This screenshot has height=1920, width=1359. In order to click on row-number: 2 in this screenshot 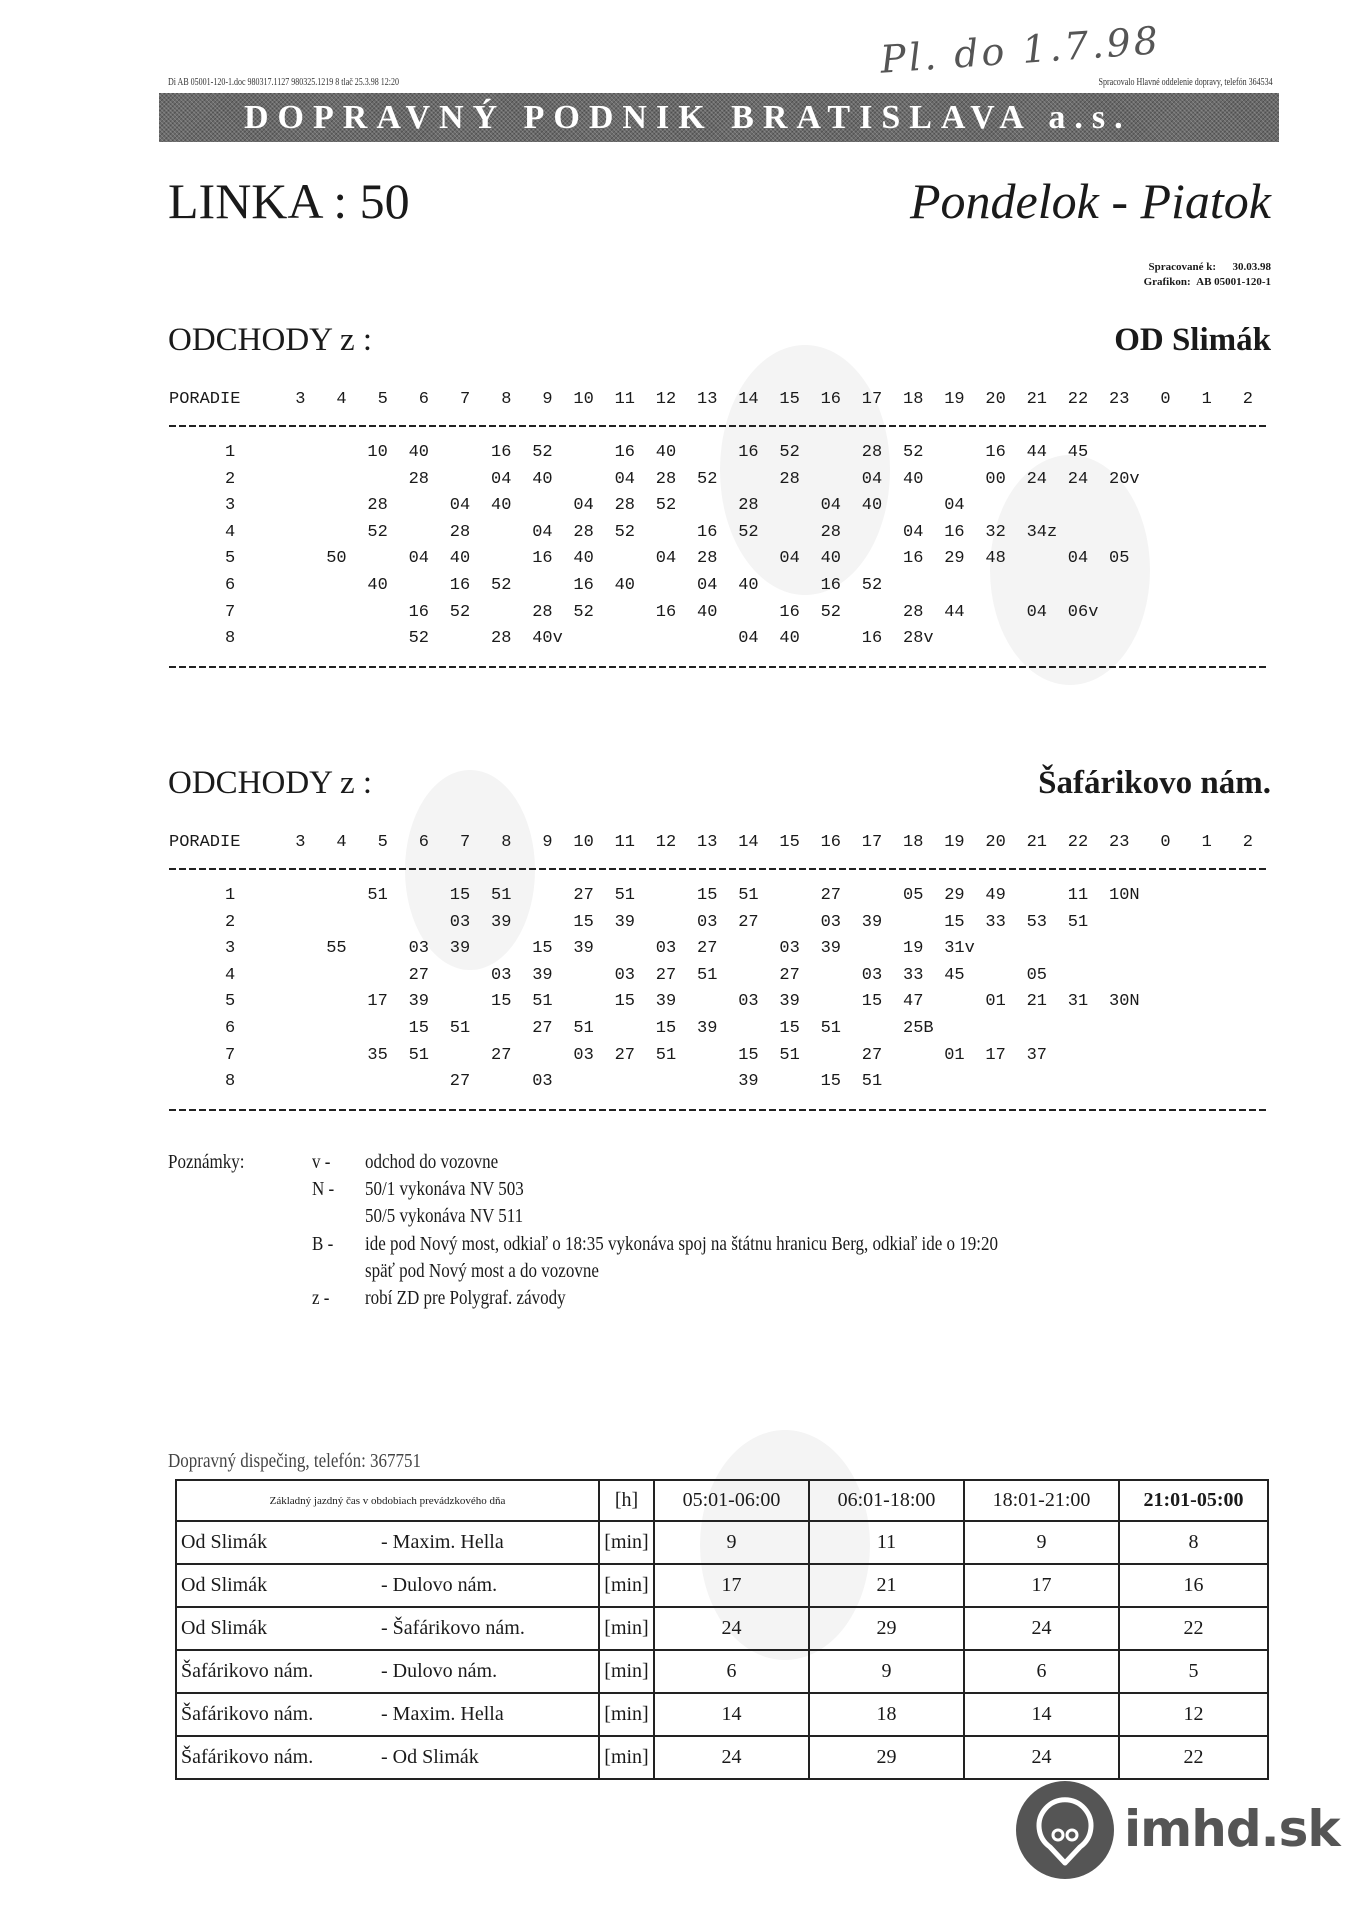, I will do `click(230, 479)`.